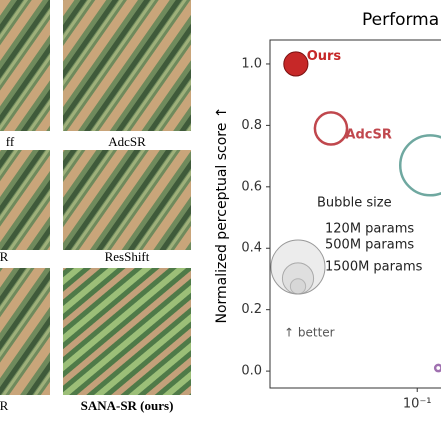 The width and height of the screenshot is (441, 445). I want to click on legend-label: 1500M params, so click(374, 267).